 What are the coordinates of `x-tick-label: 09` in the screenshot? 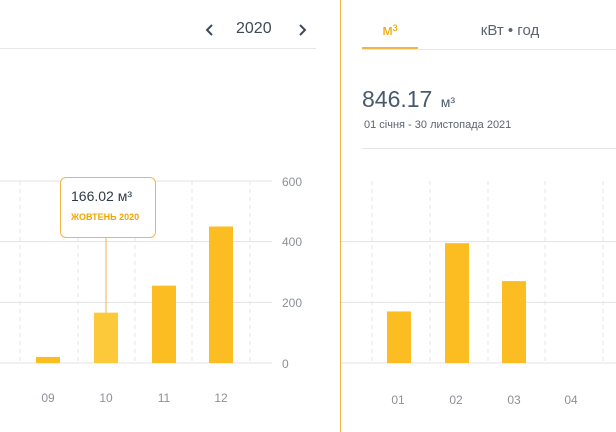 It's located at (48, 398).